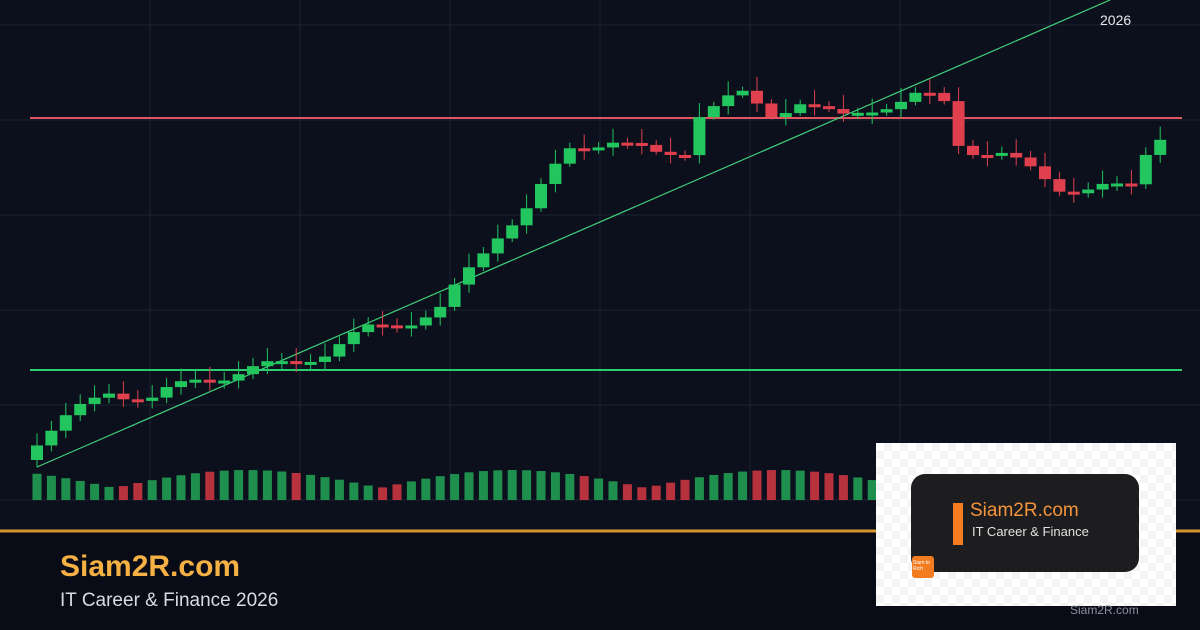 The width and height of the screenshot is (1200, 630). What do you see at coordinates (1116, 20) in the screenshot?
I see `year-label: 2026` at bounding box center [1116, 20].